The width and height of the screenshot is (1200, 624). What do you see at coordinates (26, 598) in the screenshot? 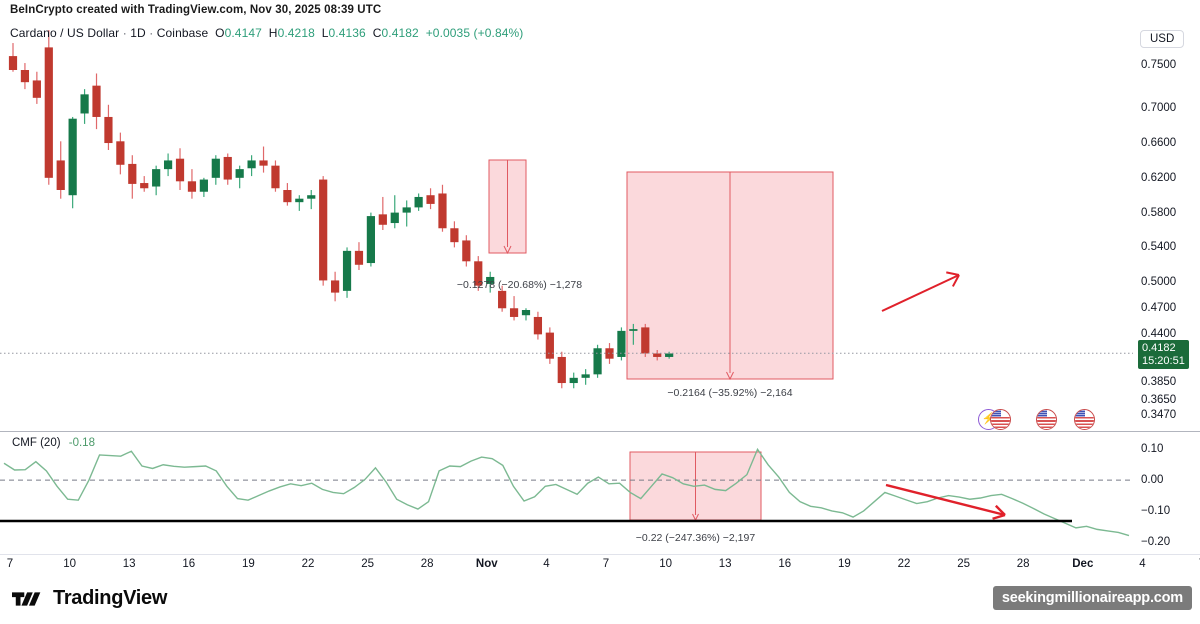
I see `tradingview-mark-icon` at bounding box center [26, 598].